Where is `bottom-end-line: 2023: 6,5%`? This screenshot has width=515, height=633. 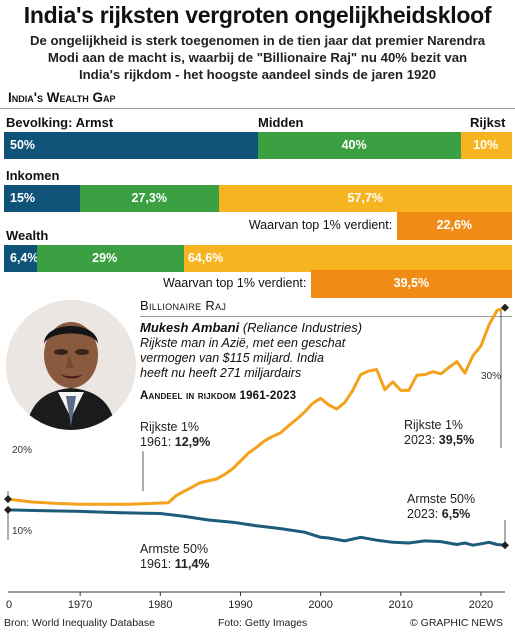 bottom-end-line: 2023: 6,5% is located at coordinates (441, 514).